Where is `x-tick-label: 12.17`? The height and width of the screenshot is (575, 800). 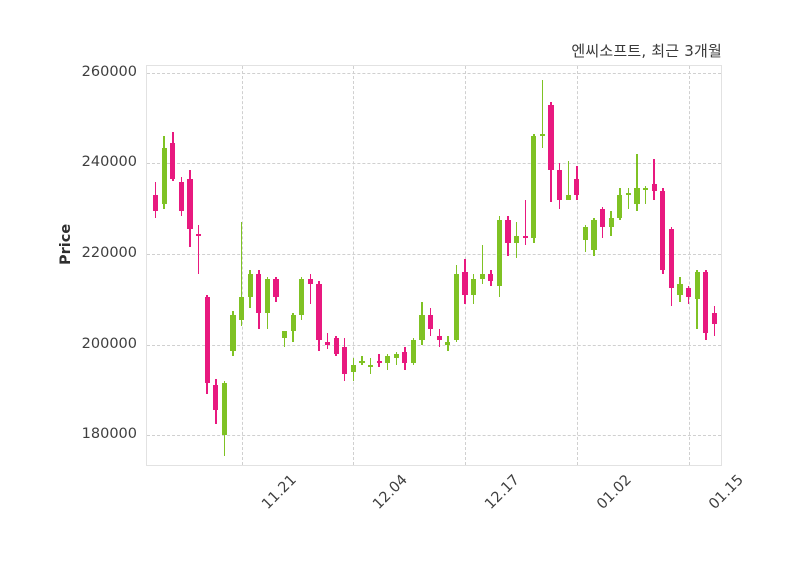 x-tick-label: 12.17 is located at coordinates (502, 492).